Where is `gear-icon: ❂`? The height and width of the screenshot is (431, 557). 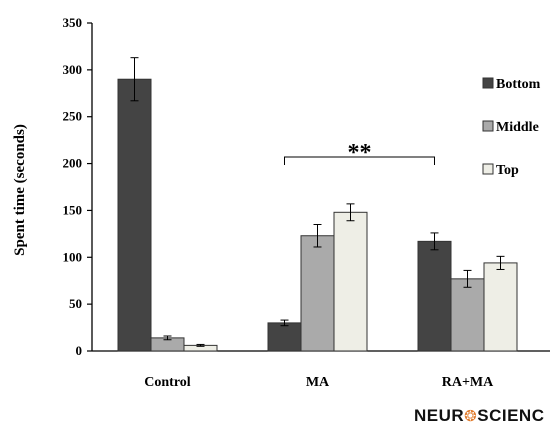
gear-icon: ❂ is located at coordinates (471, 416).